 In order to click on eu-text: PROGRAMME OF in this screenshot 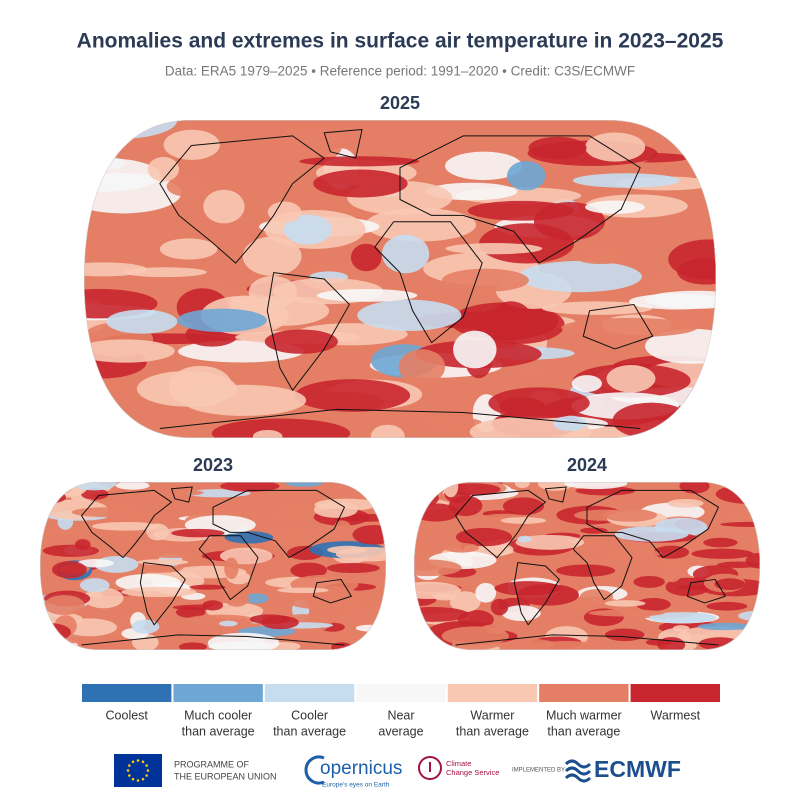, I will do `click(212, 764)`.